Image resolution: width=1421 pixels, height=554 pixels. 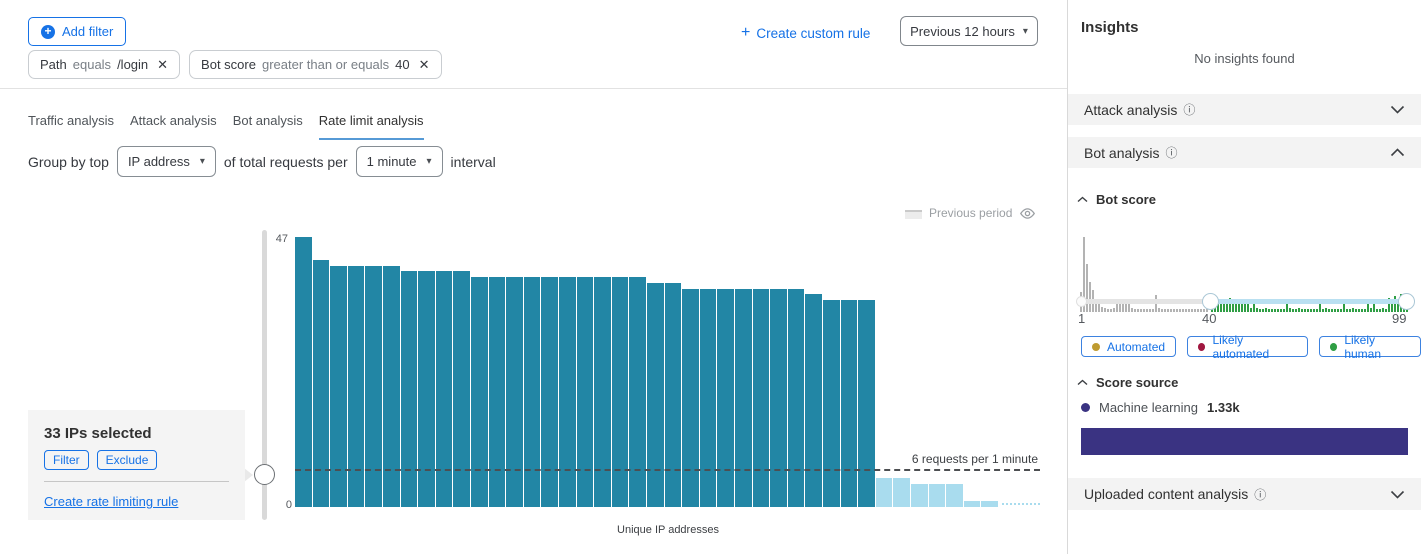 I want to click on bot-score-header: Bot score, so click(x=1116, y=199).